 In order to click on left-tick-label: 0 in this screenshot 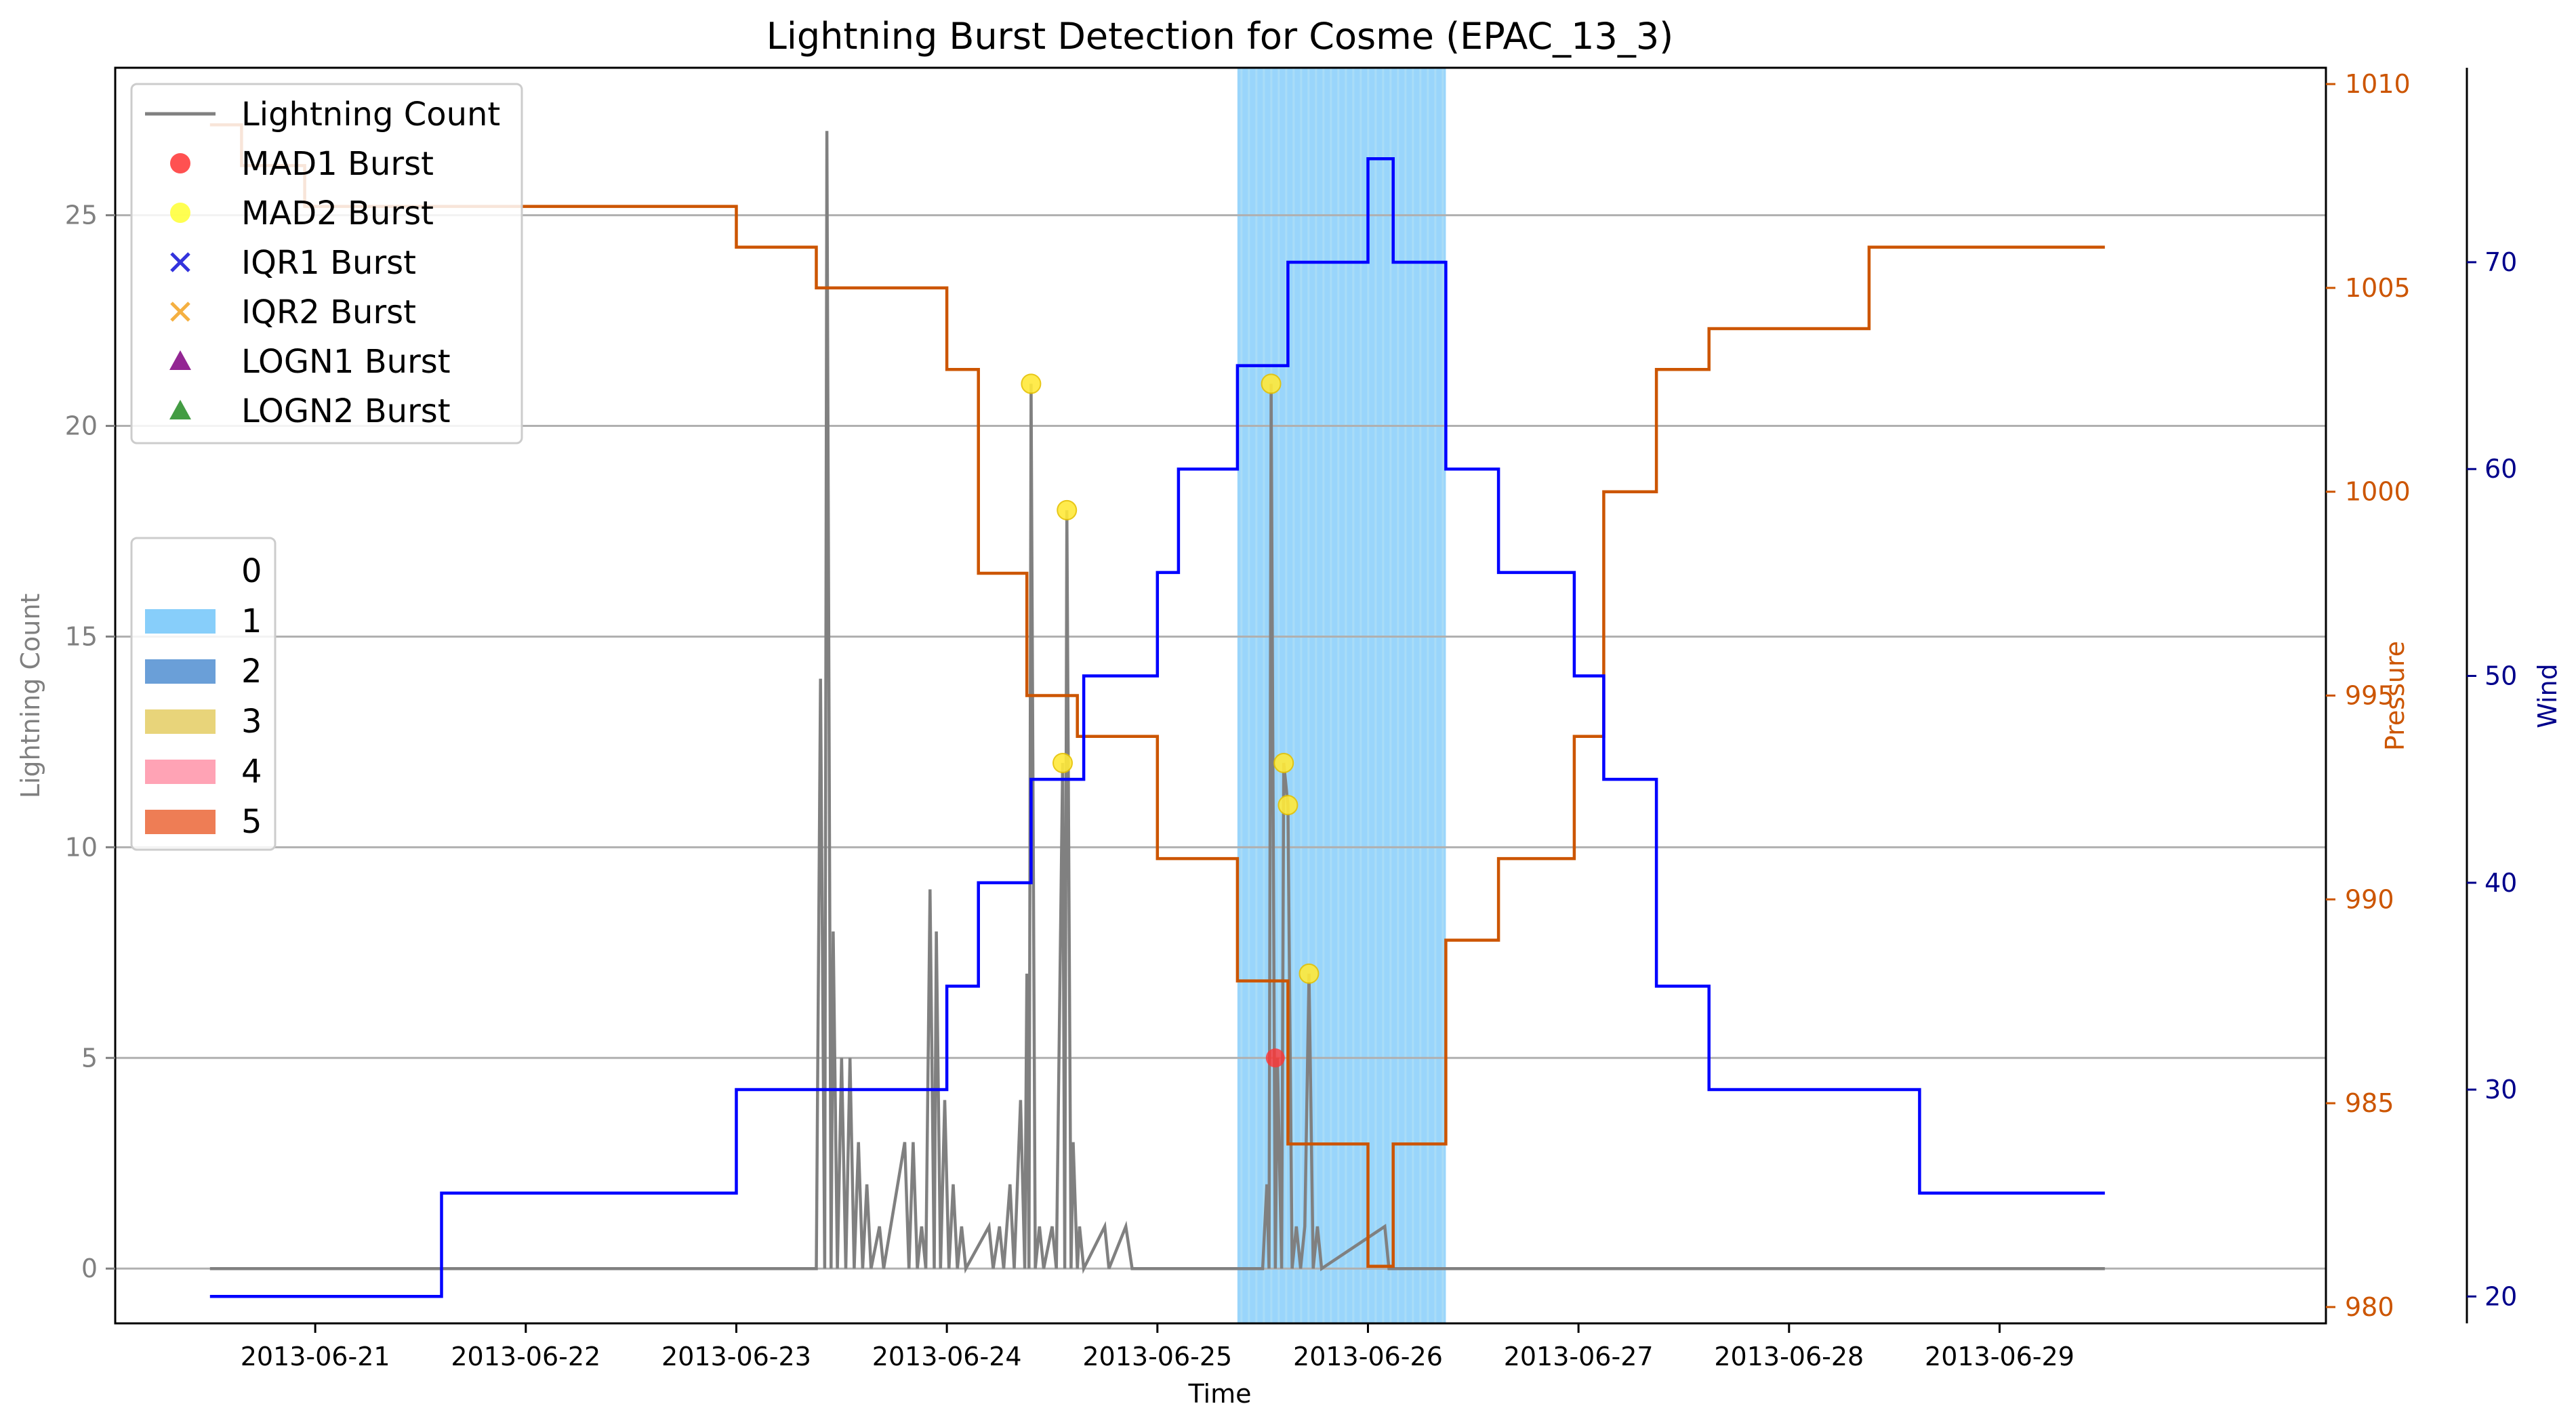, I will do `click(90, 1268)`.